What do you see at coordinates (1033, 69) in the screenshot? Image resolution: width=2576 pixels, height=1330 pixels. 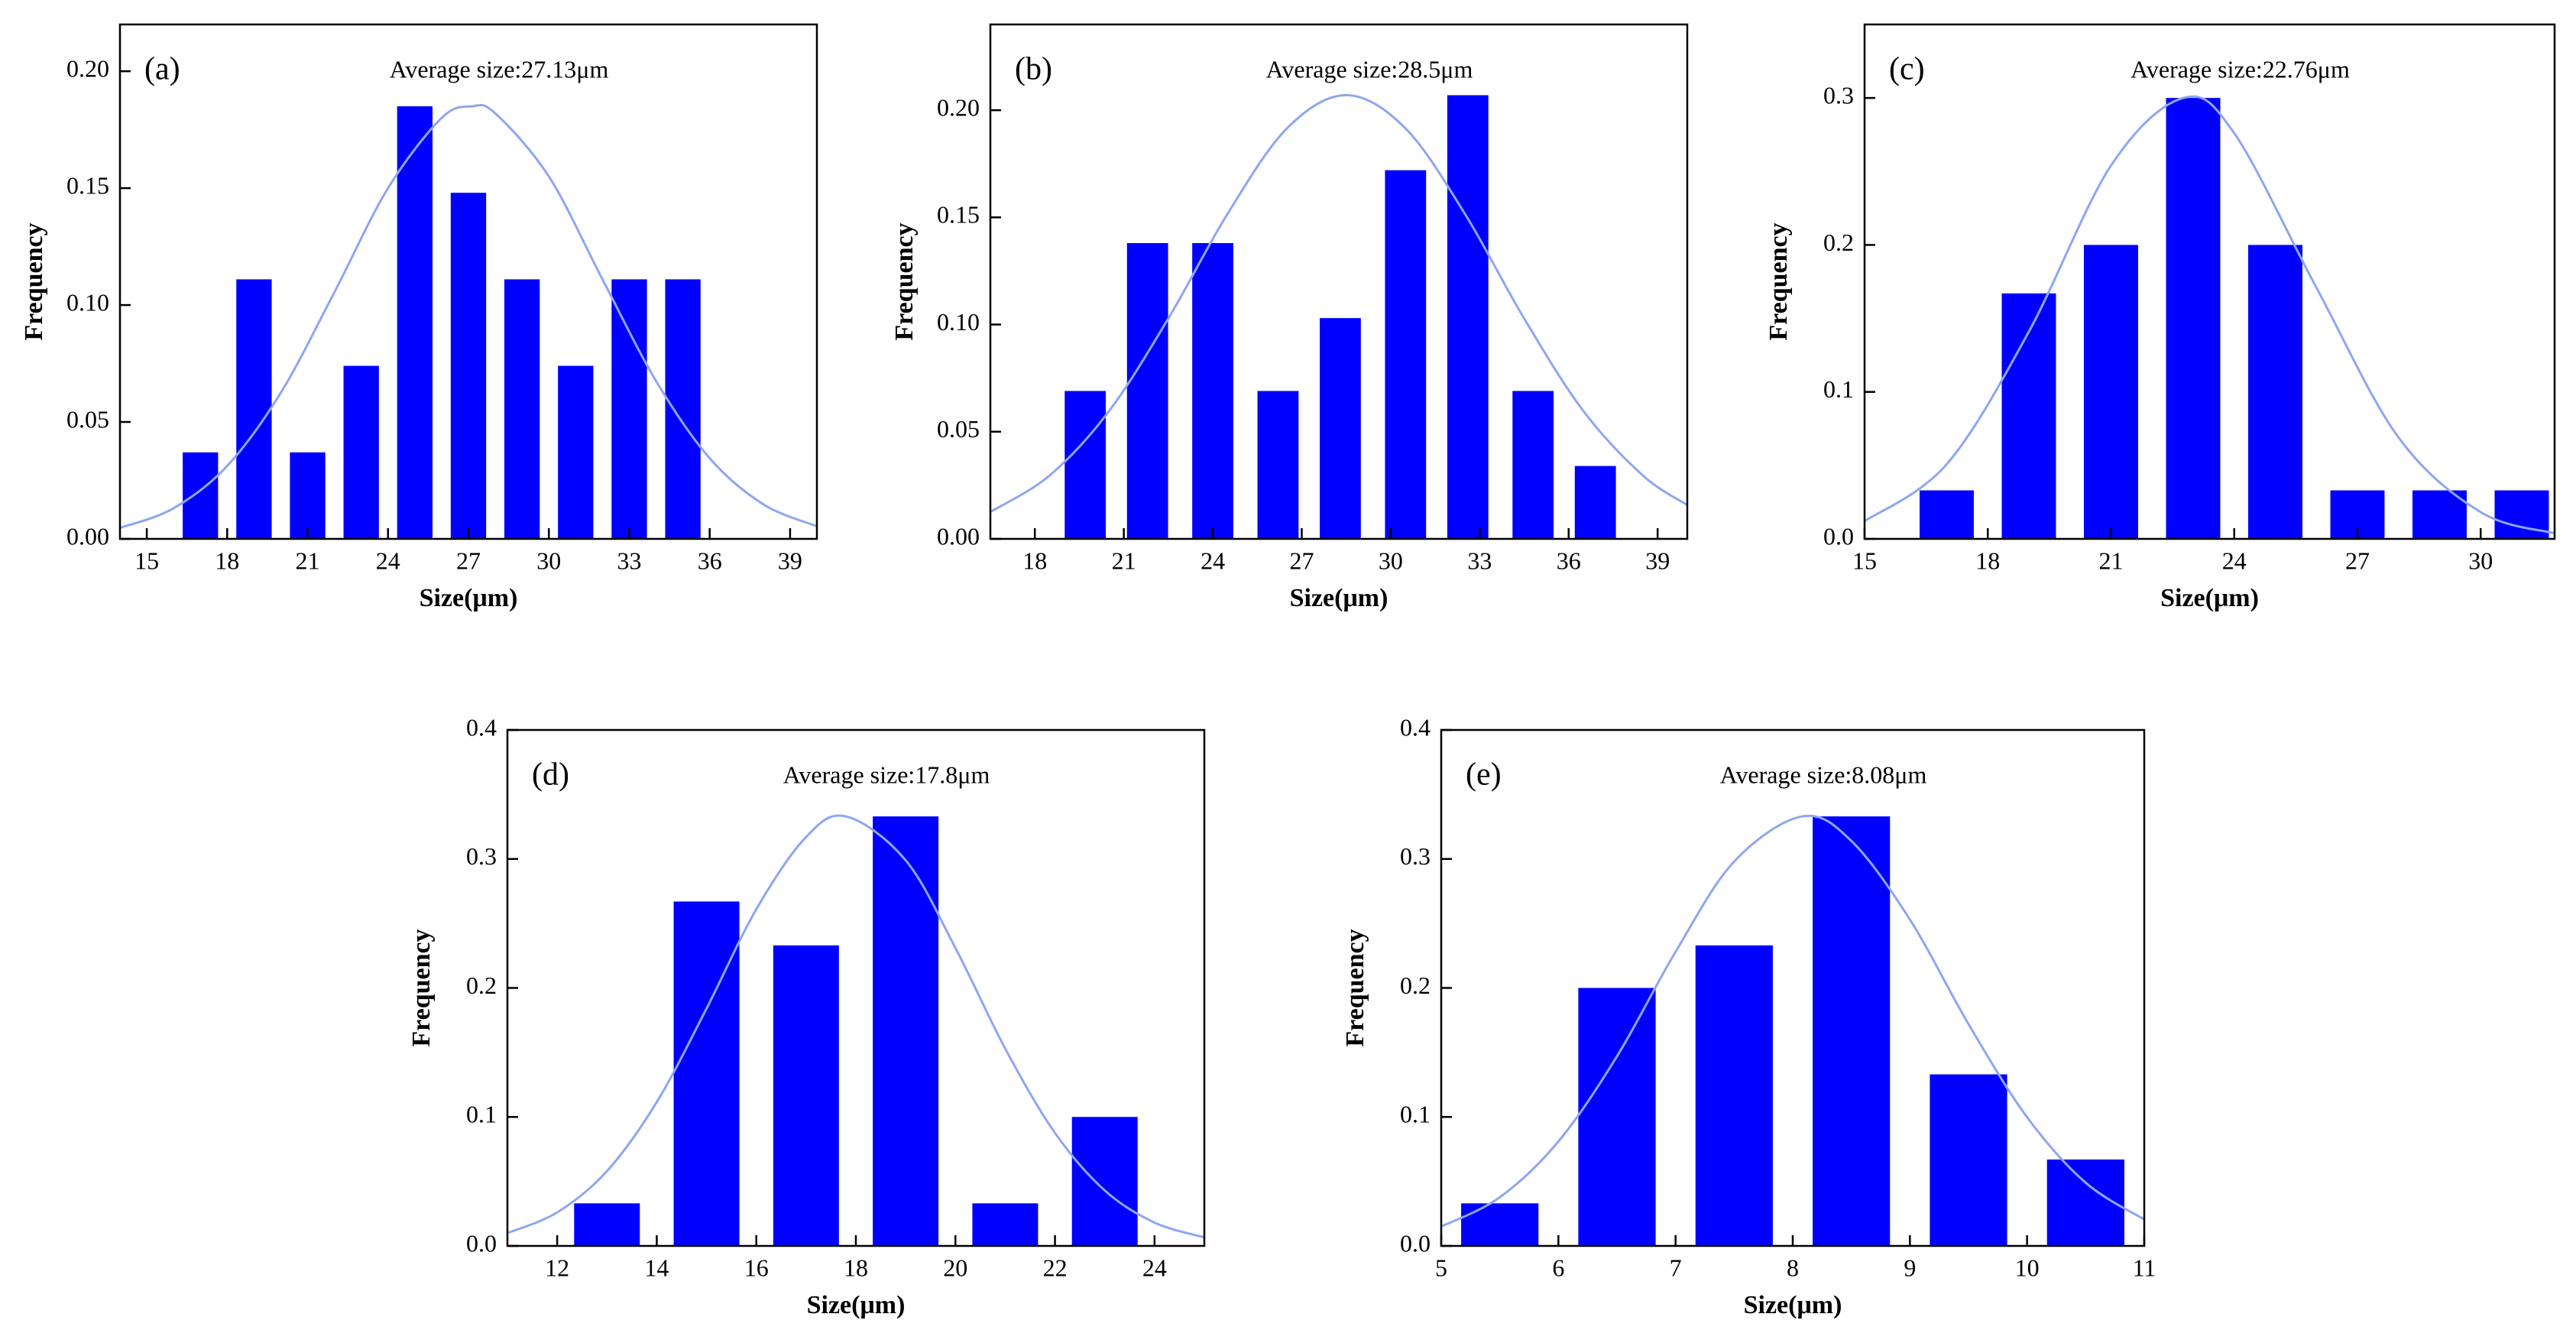 I see `panel-label: (b)` at bounding box center [1033, 69].